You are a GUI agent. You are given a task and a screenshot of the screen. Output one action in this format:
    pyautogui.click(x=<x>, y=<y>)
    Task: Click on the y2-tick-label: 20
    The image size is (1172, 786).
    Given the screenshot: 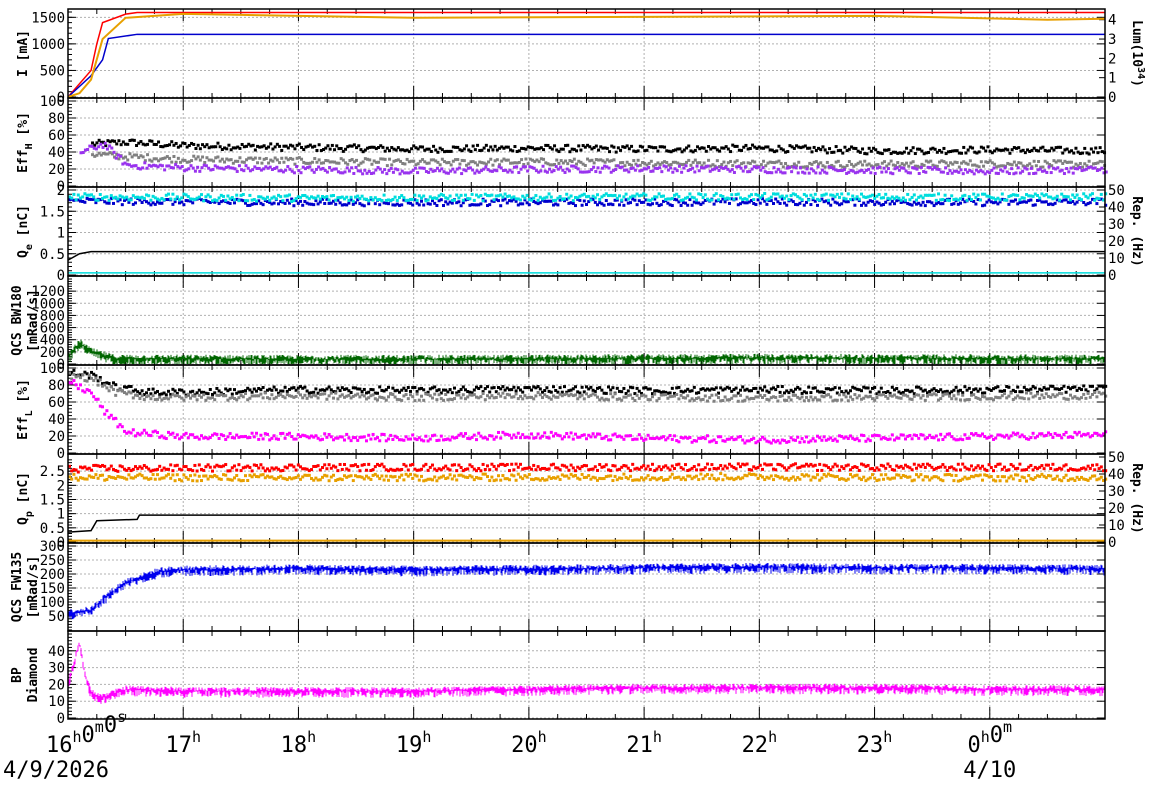 What is the action you would take?
    pyautogui.click(x=1116, y=509)
    